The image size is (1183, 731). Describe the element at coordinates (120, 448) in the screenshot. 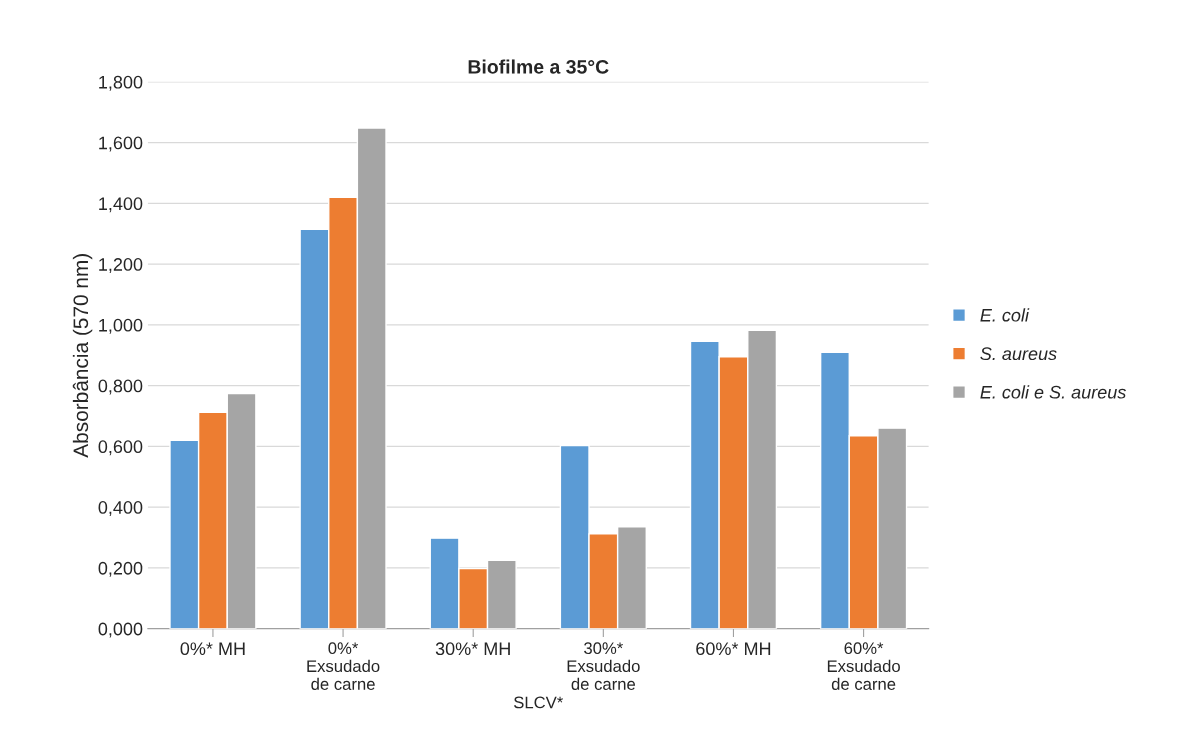

I see `y-tick-label: 0,600` at that location.